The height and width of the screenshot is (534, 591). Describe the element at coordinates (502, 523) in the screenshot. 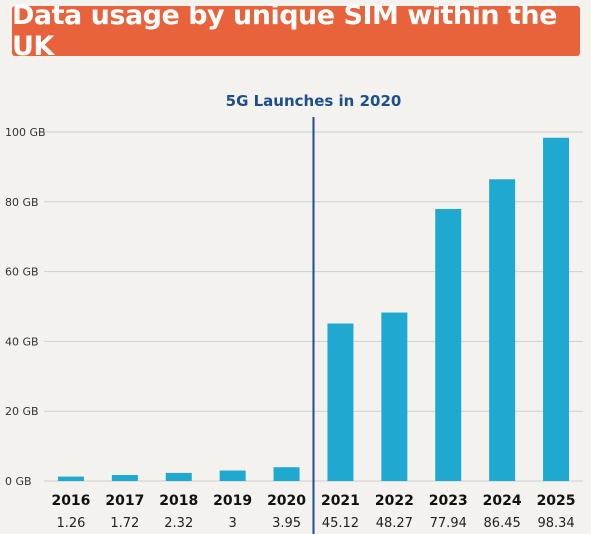

I see `value-label: 86.45` at that location.